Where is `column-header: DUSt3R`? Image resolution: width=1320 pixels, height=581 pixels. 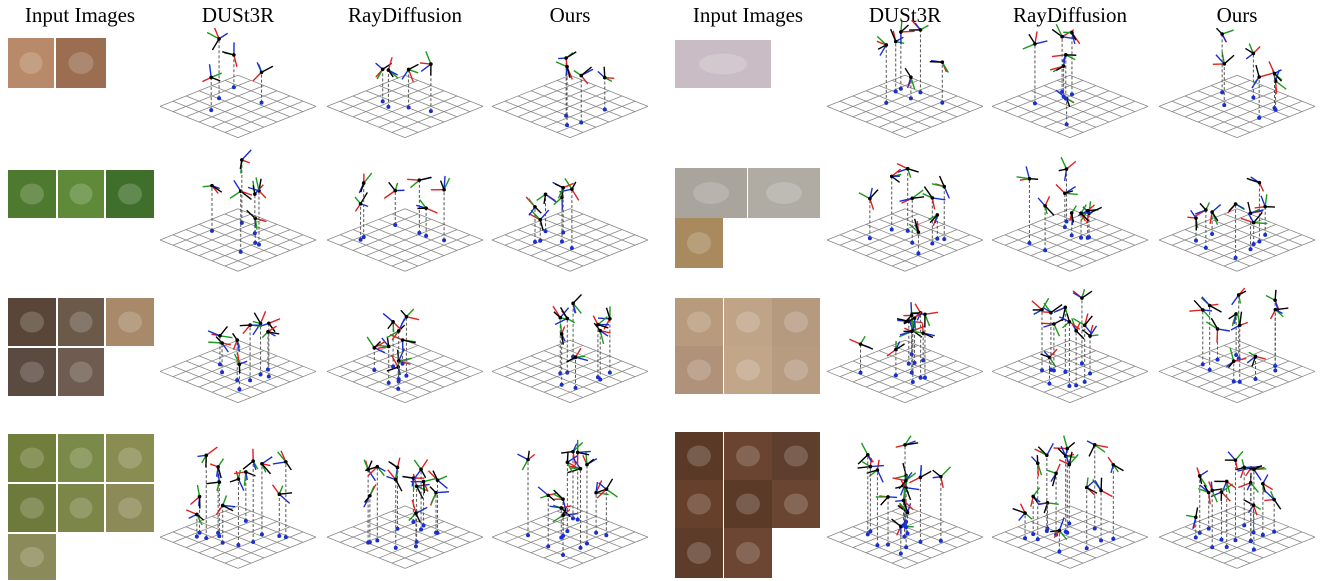
column-header: DUSt3R is located at coordinates (905, 15).